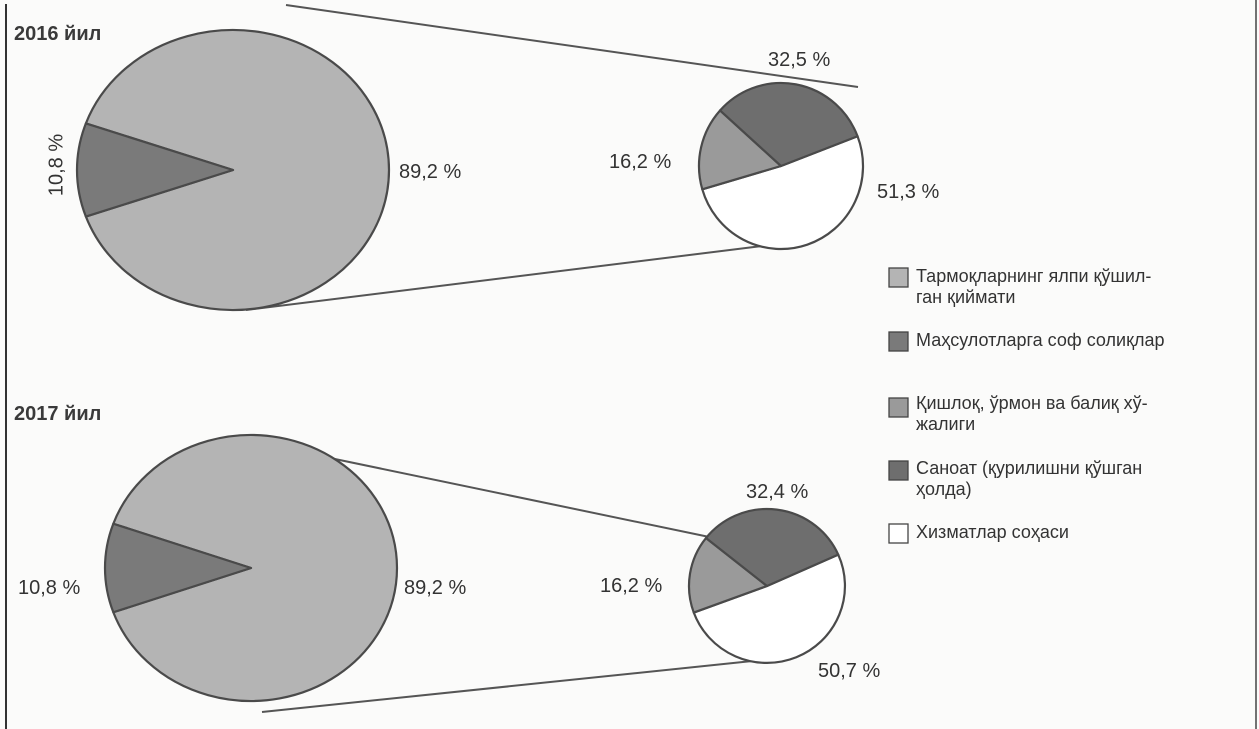  I want to click on pie-slice-2017-taxes, so click(178, 568).